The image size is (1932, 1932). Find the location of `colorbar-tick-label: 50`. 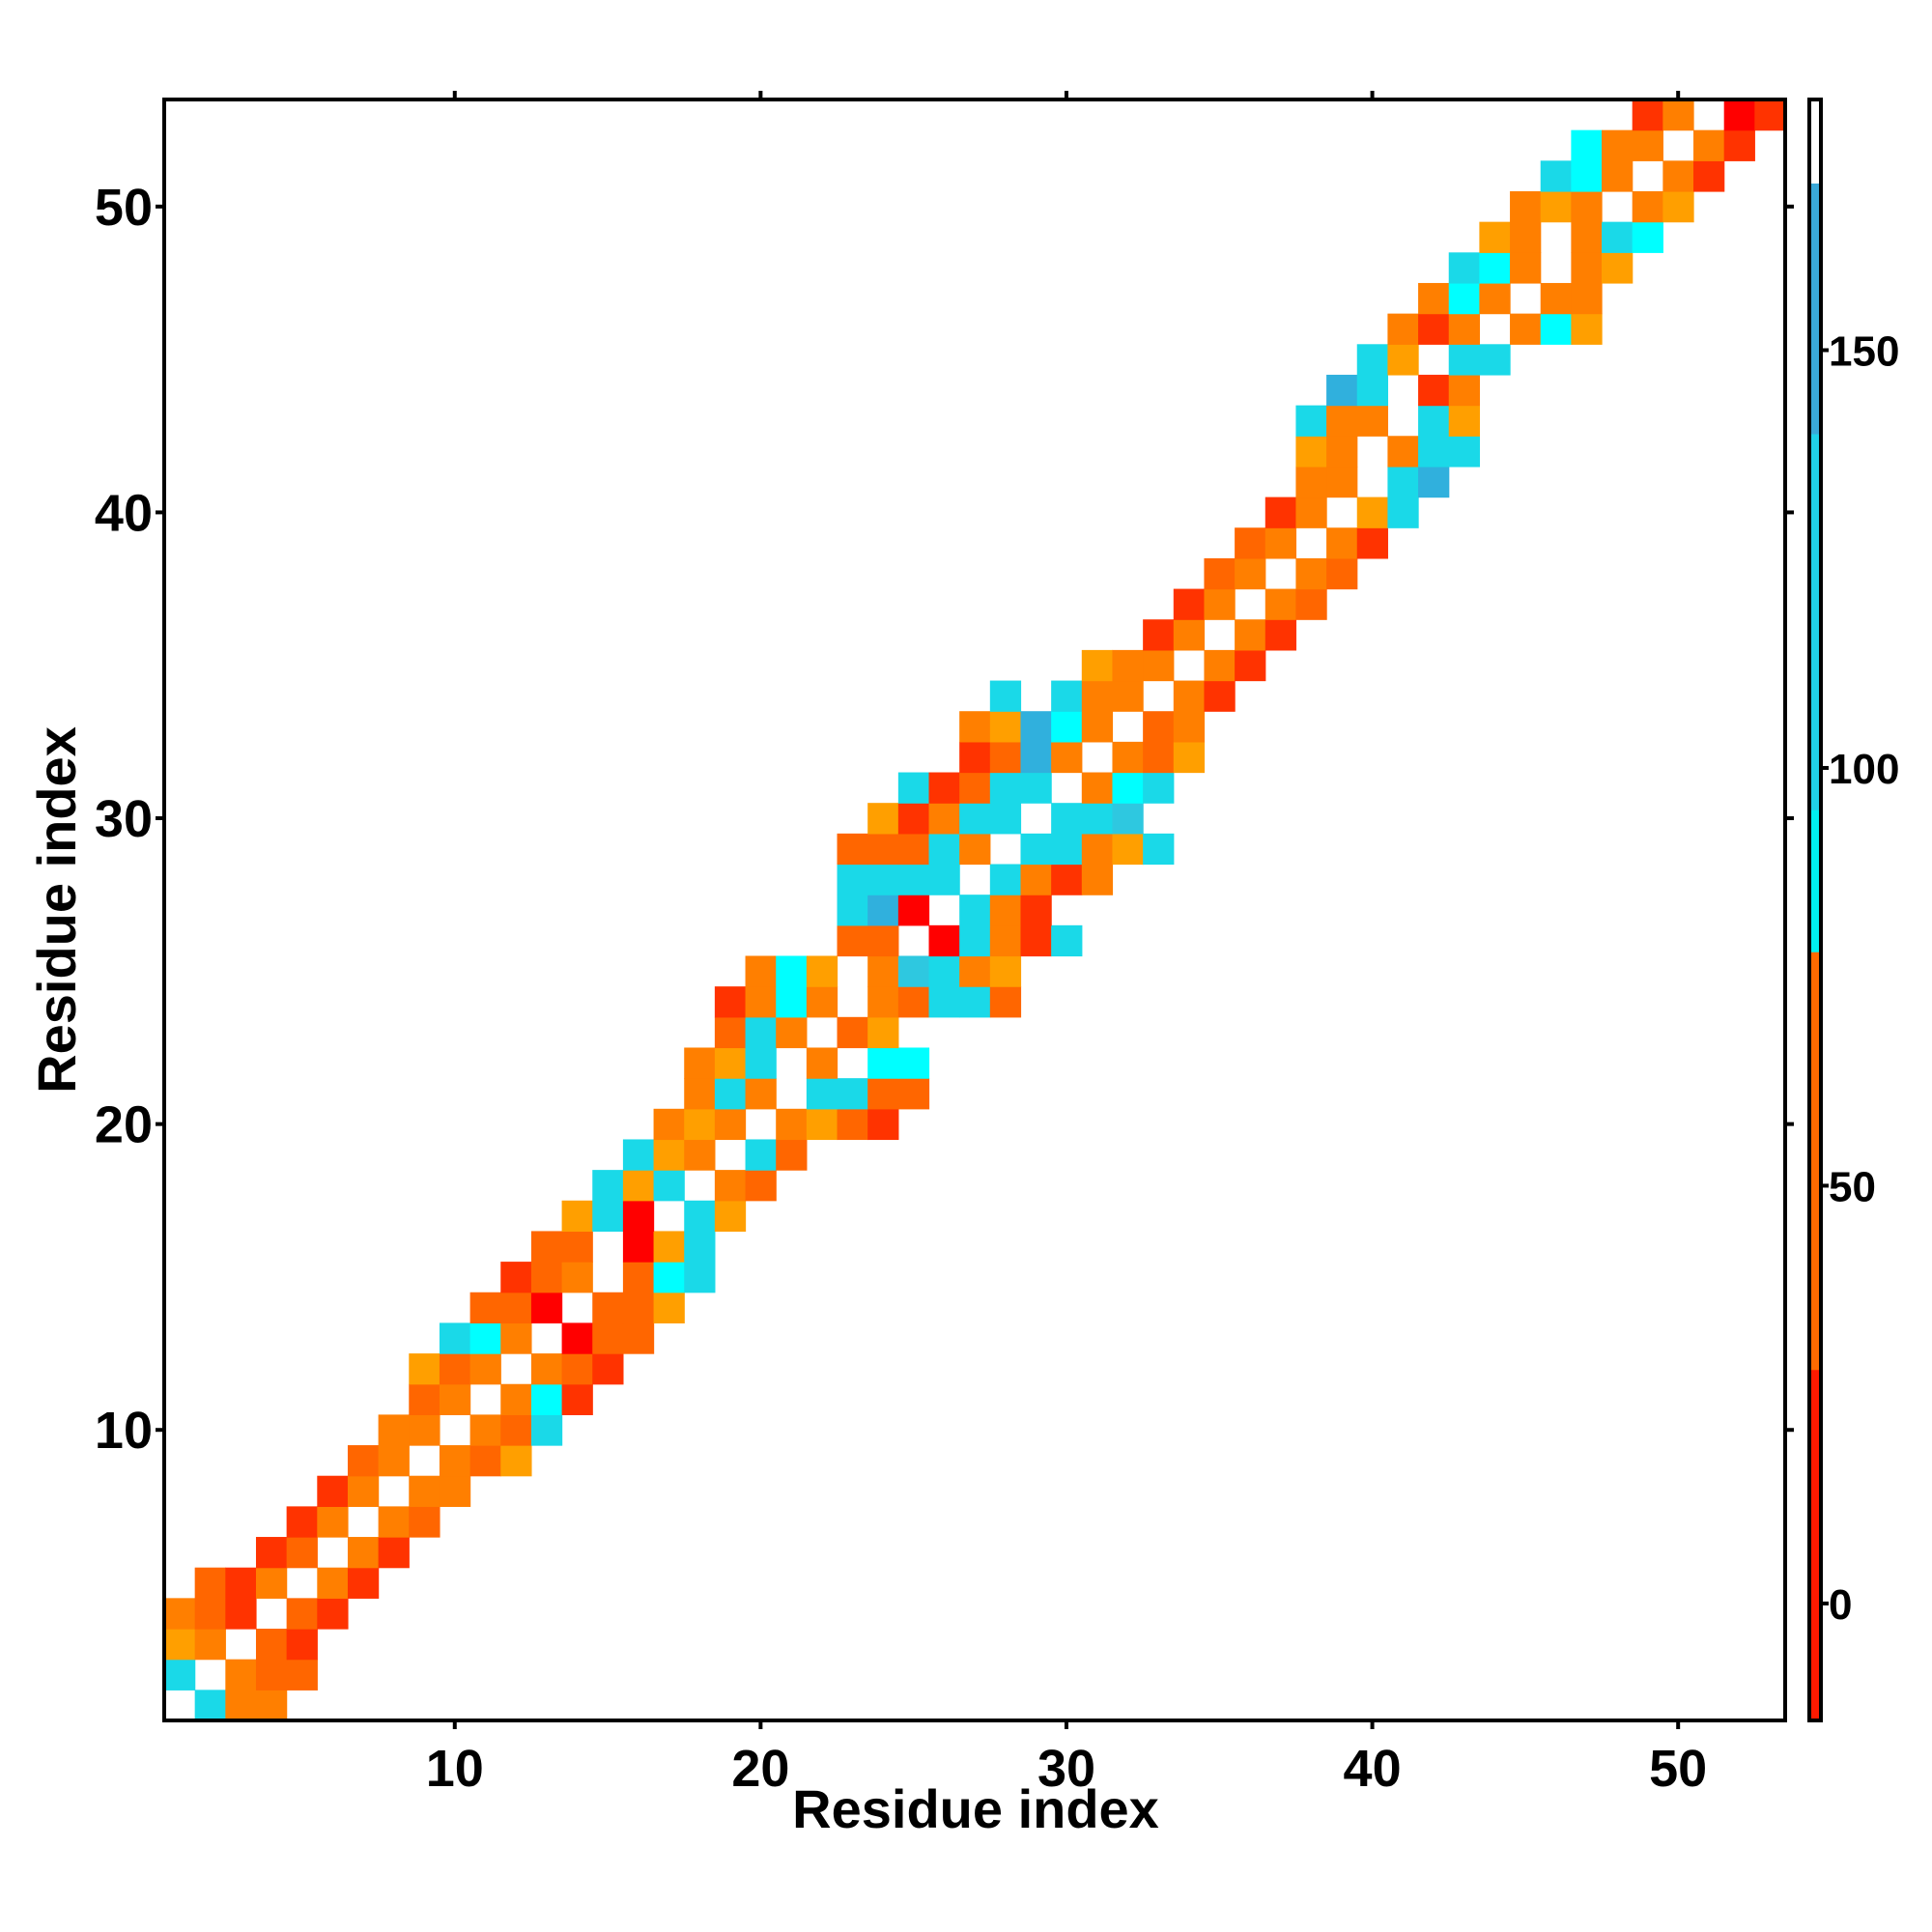

colorbar-tick-label: 50 is located at coordinates (1852, 1186).